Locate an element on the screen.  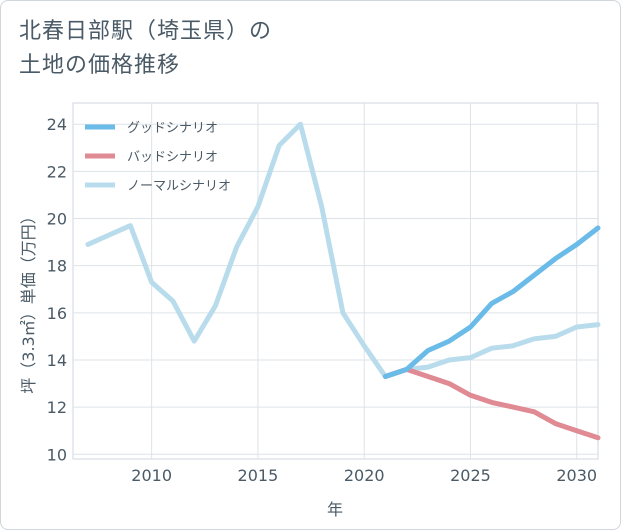
chart-title: 北春日部駅（埼玉県）の 土地の価格推移 is located at coordinates (145, 49).